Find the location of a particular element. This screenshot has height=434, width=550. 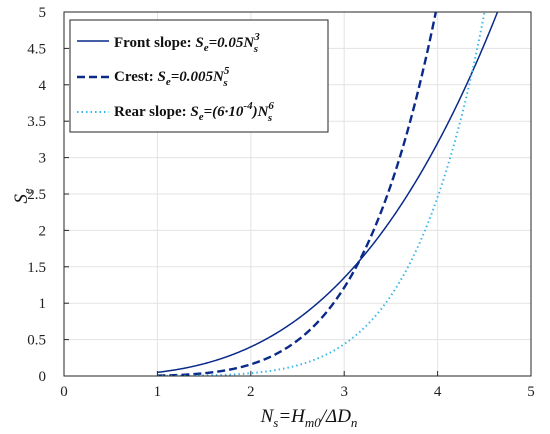

y-tick-label: 3.5 is located at coordinates (36, 122).